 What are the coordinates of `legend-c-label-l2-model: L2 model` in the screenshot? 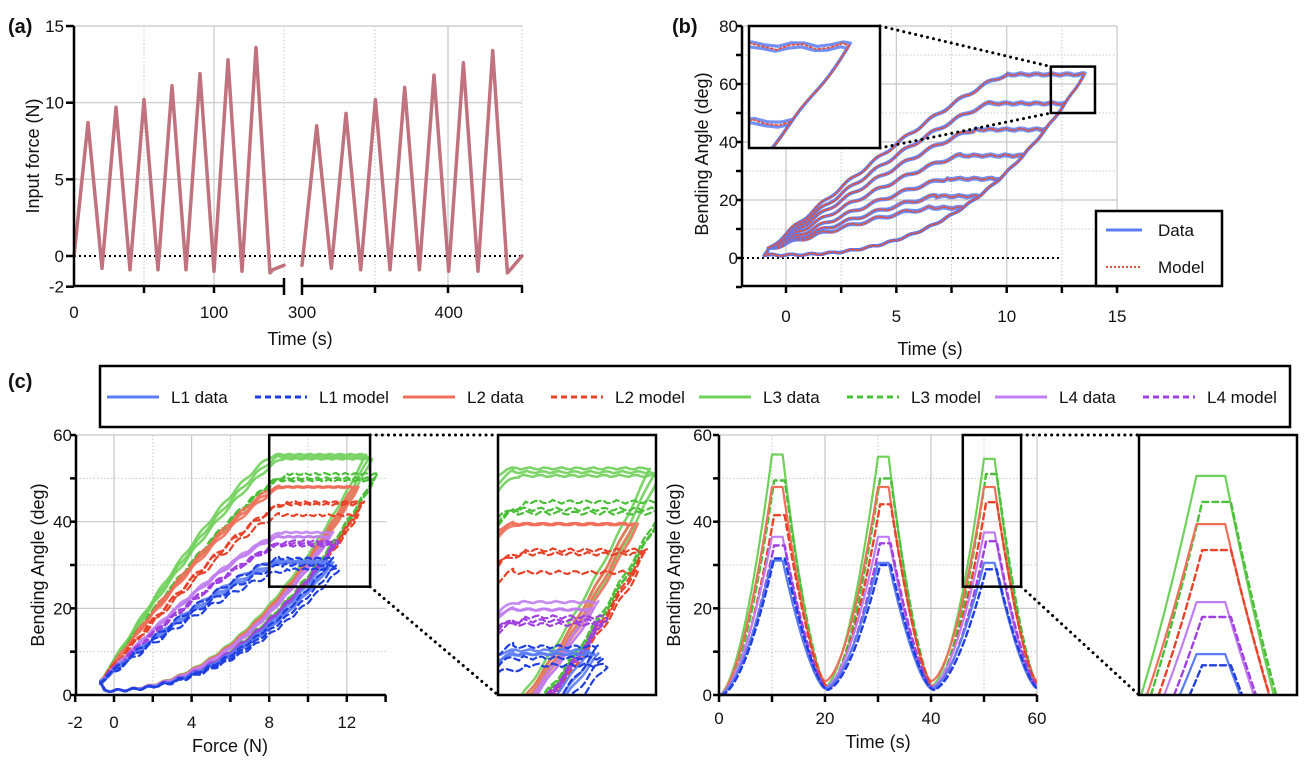 It's located at (650, 397).